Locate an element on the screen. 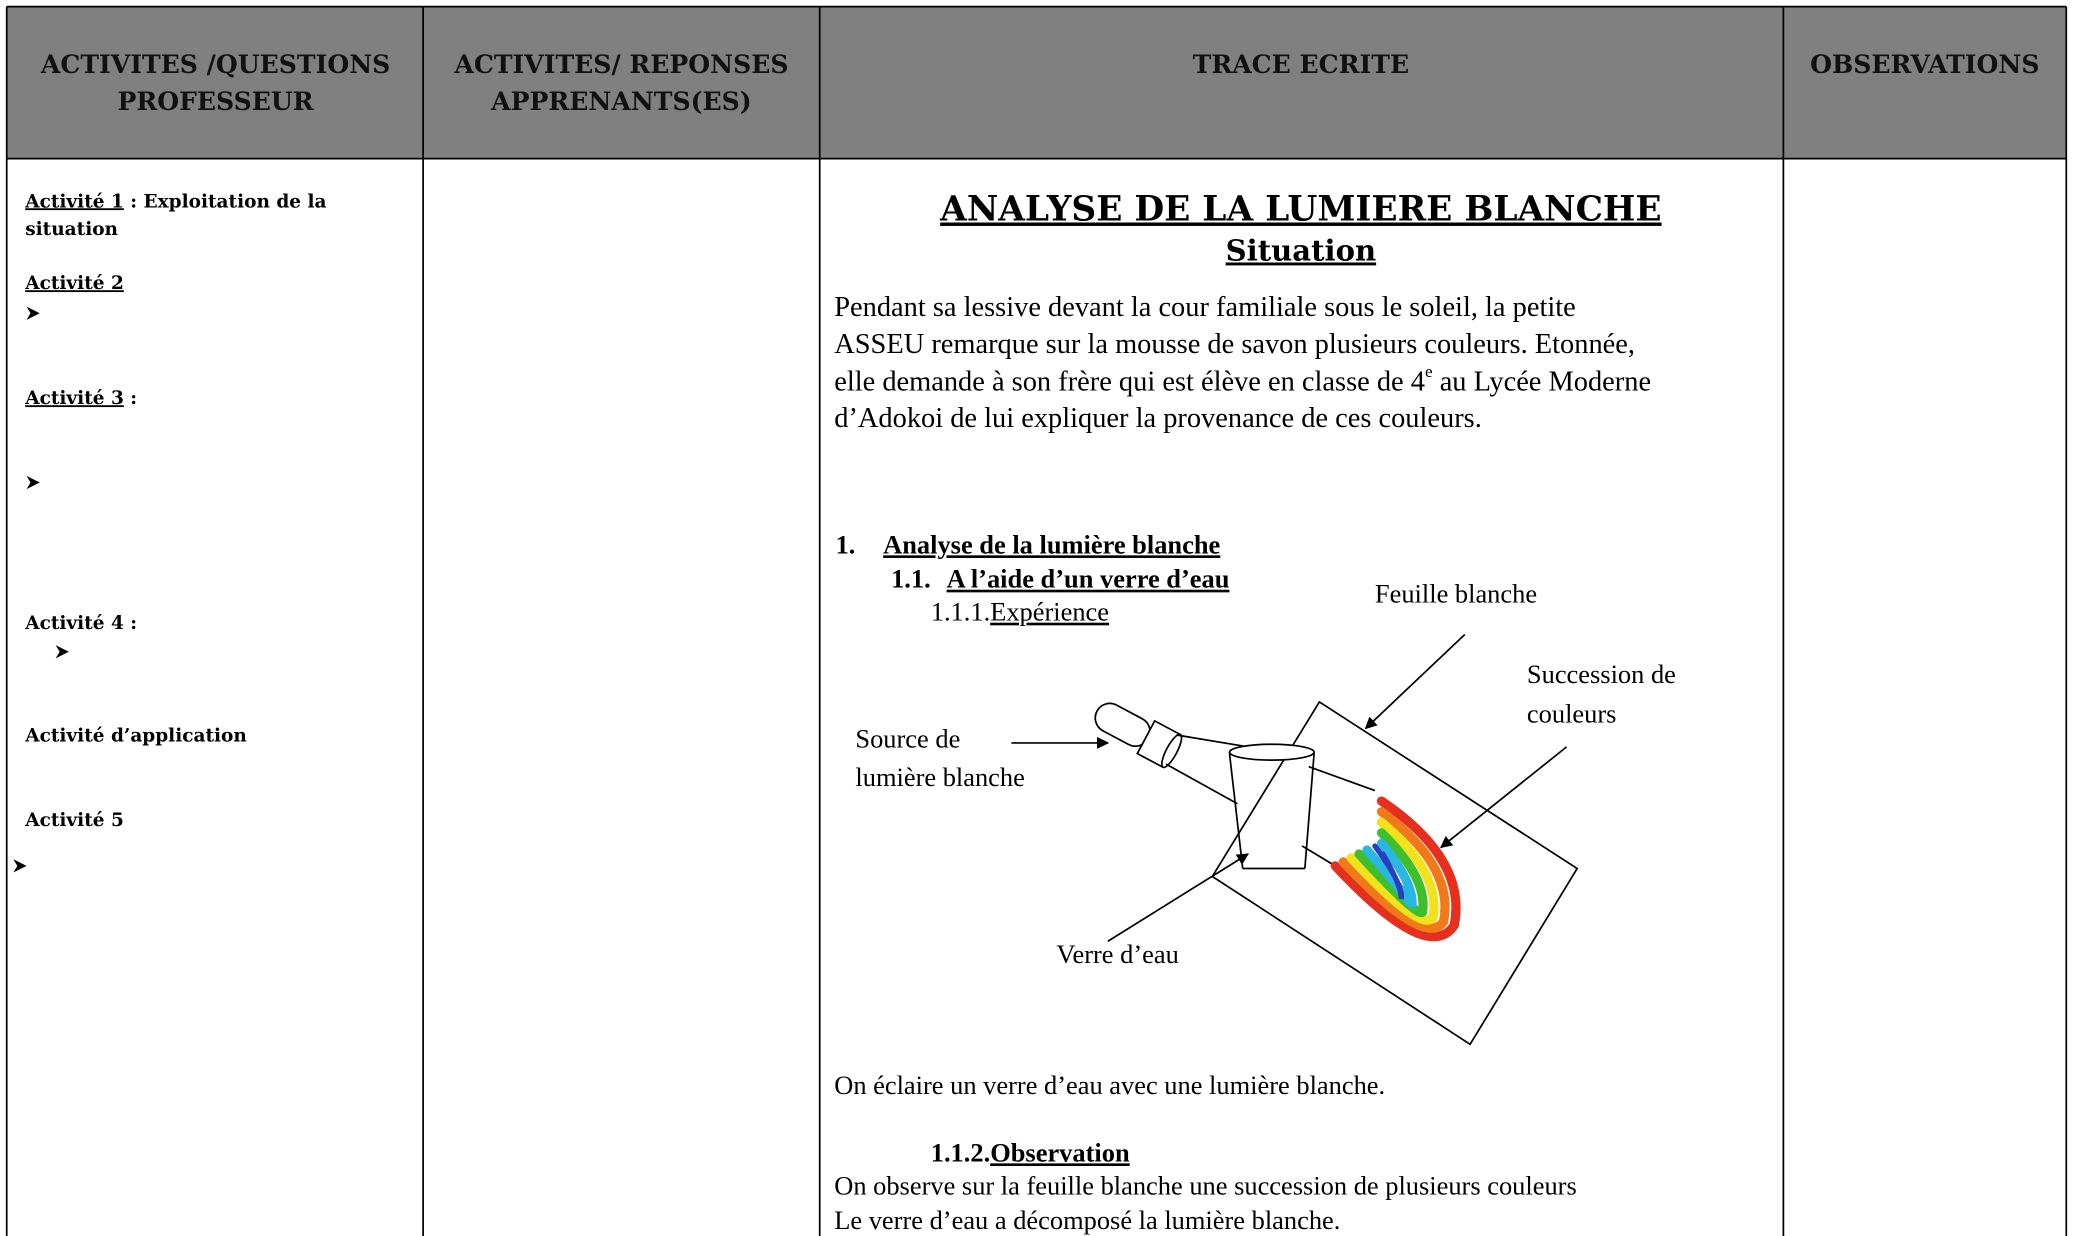 The width and height of the screenshot is (2073, 1236). subtitle: Situation is located at coordinates (1301, 250).